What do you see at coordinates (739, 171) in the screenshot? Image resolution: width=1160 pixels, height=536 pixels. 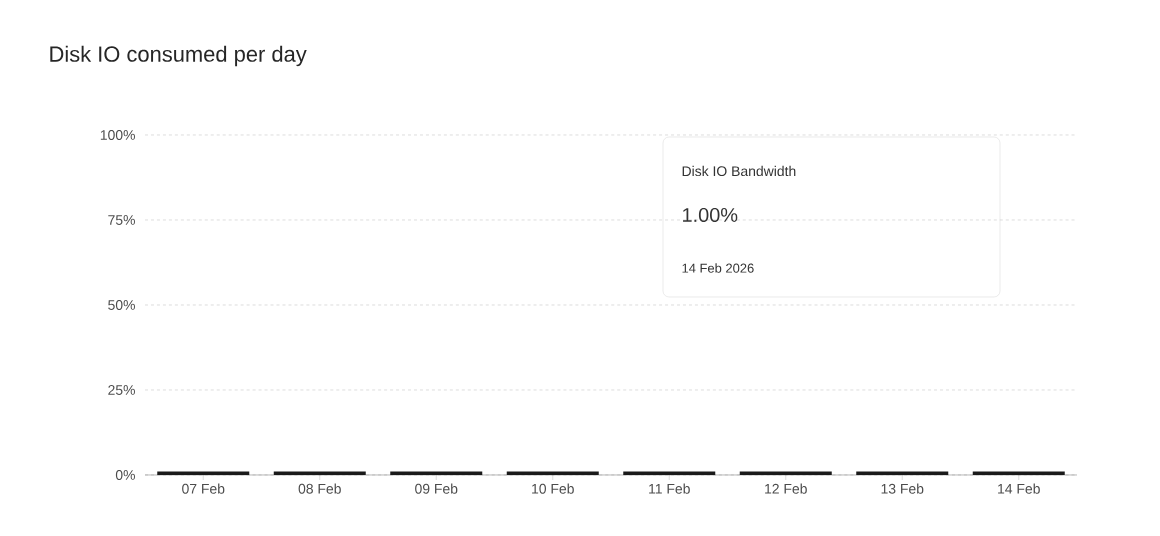 I see `annotation: Disk IO Bandwidth` at bounding box center [739, 171].